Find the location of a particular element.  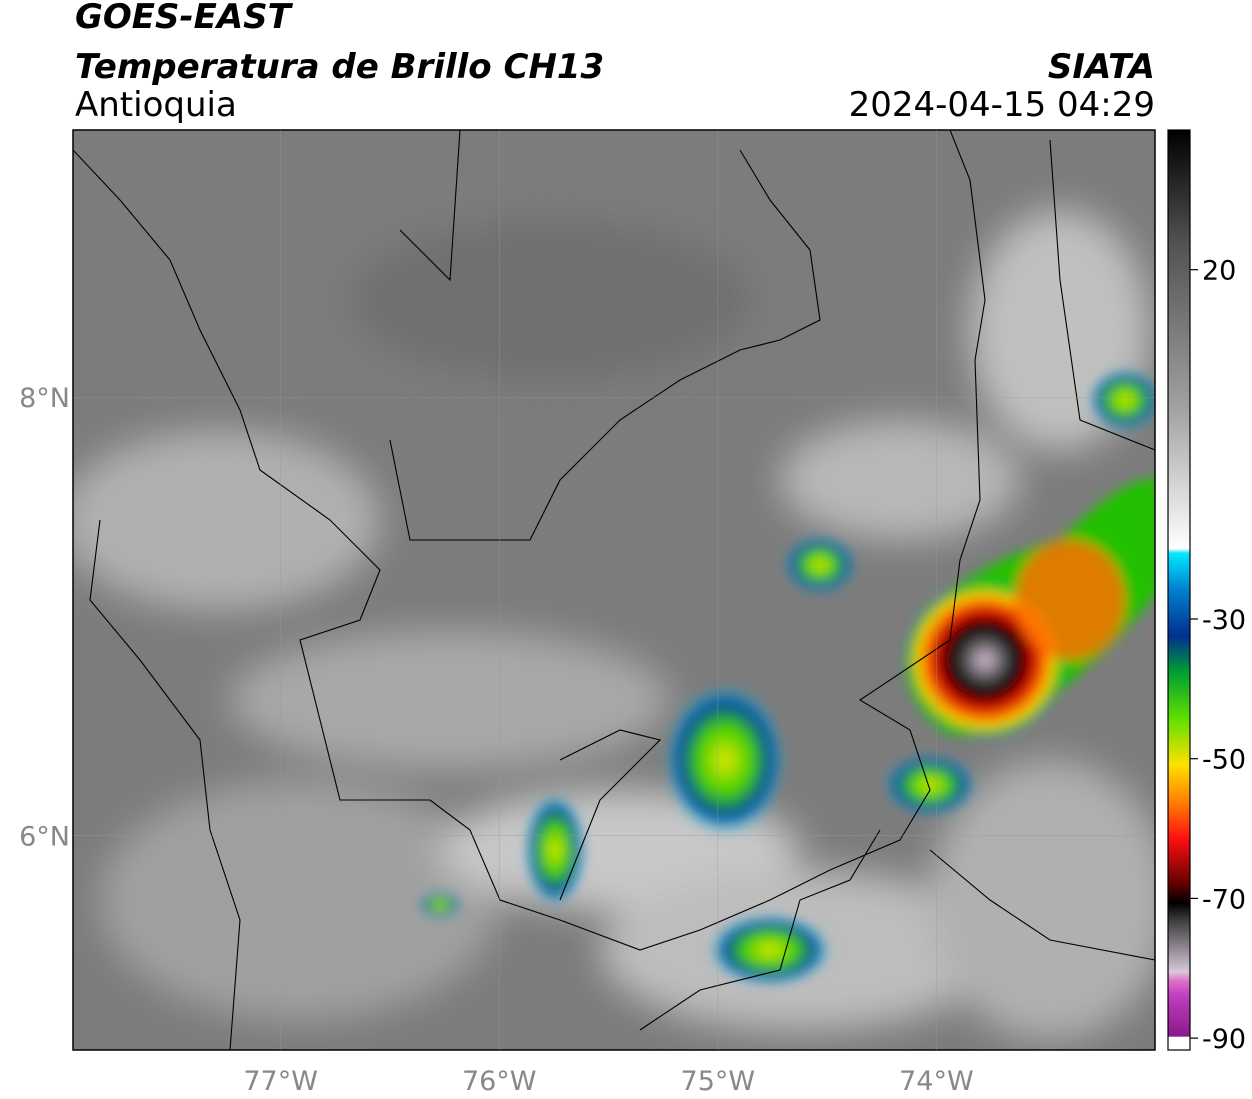

subtitle: Temperatura de Brillo CH13 is located at coordinates (339, 67).